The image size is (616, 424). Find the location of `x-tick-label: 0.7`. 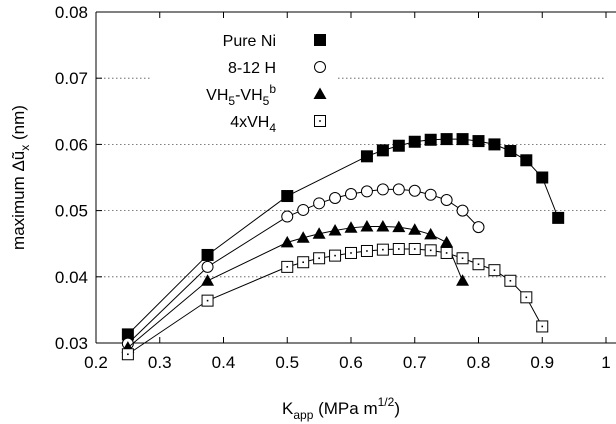

x-tick-label: 0.7 is located at coordinates (415, 362).